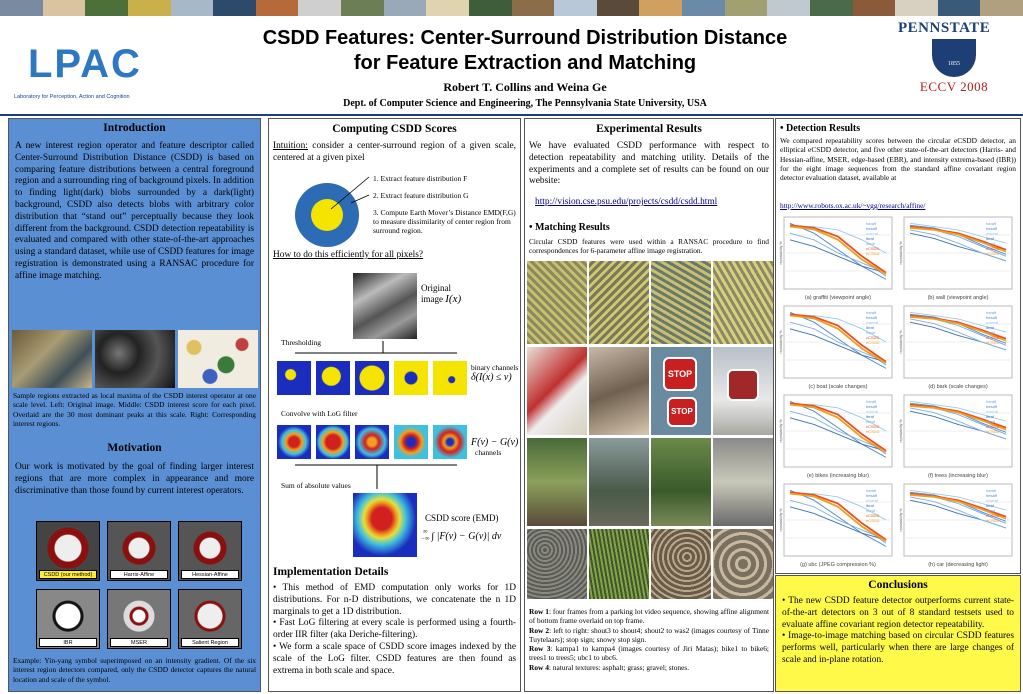  What do you see at coordinates (838, 476) in the screenshot?
I see `plot-caption: (e) bikes (increasing blur)` at bounding box center [838, 476].